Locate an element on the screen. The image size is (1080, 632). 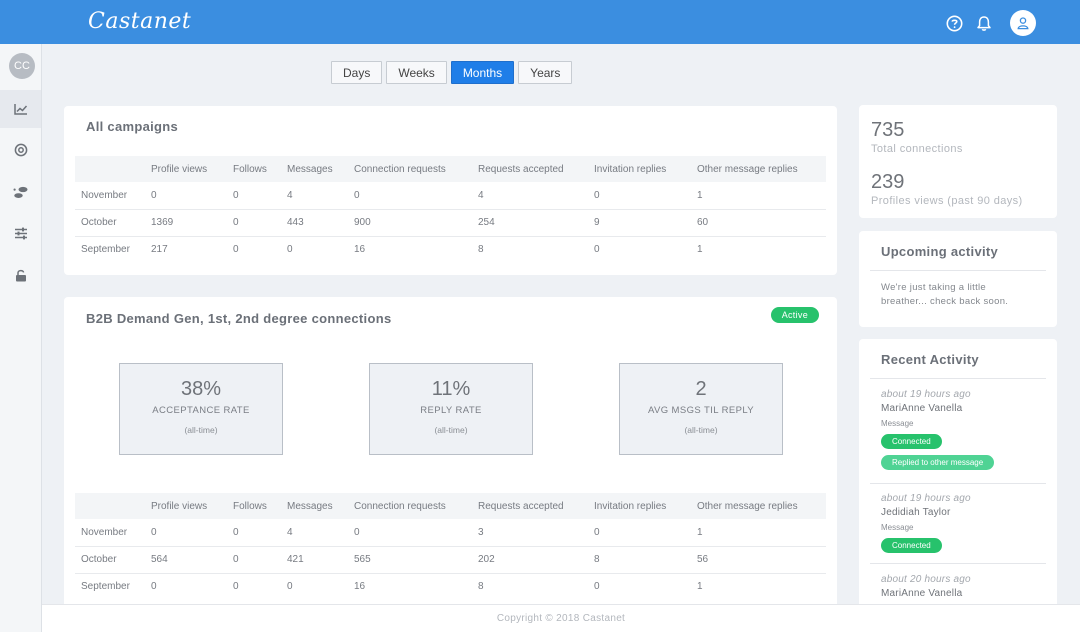
table-cell: 217 is located at coordinates (159, 250).